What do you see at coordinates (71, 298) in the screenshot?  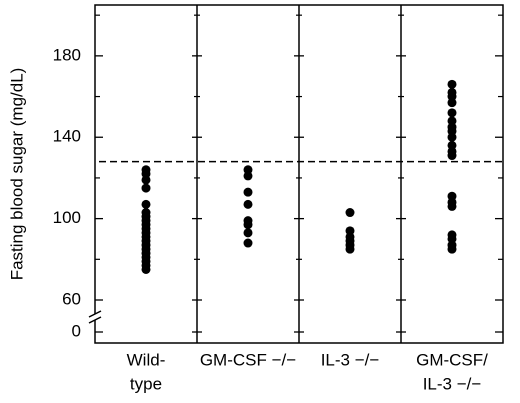 I see `y-tick-label: 60` at bounding box center [71, 298].